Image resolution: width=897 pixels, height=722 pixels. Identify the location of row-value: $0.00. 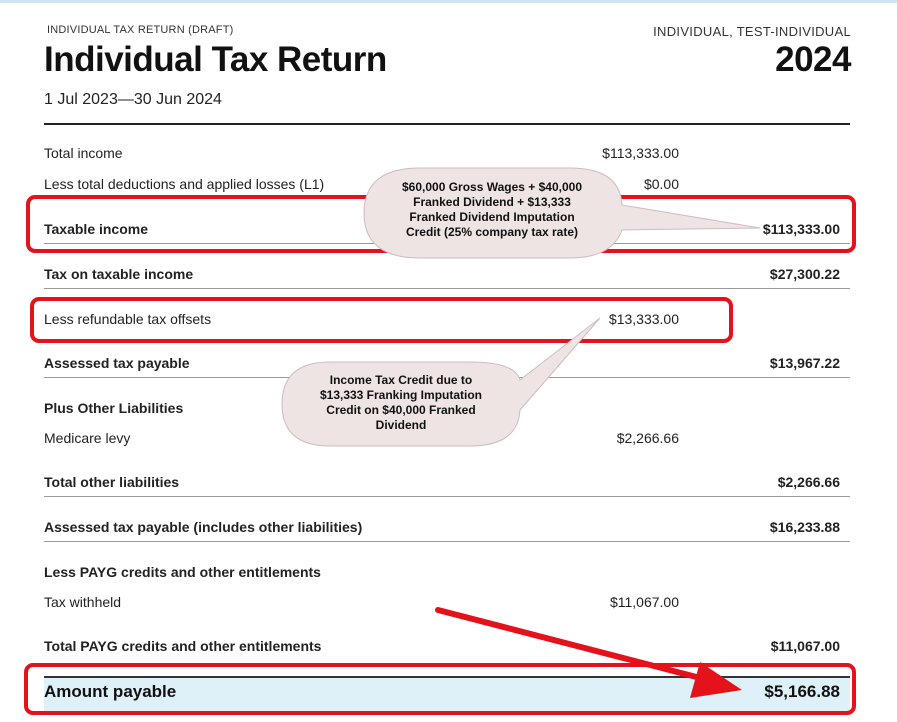
(661, 184).